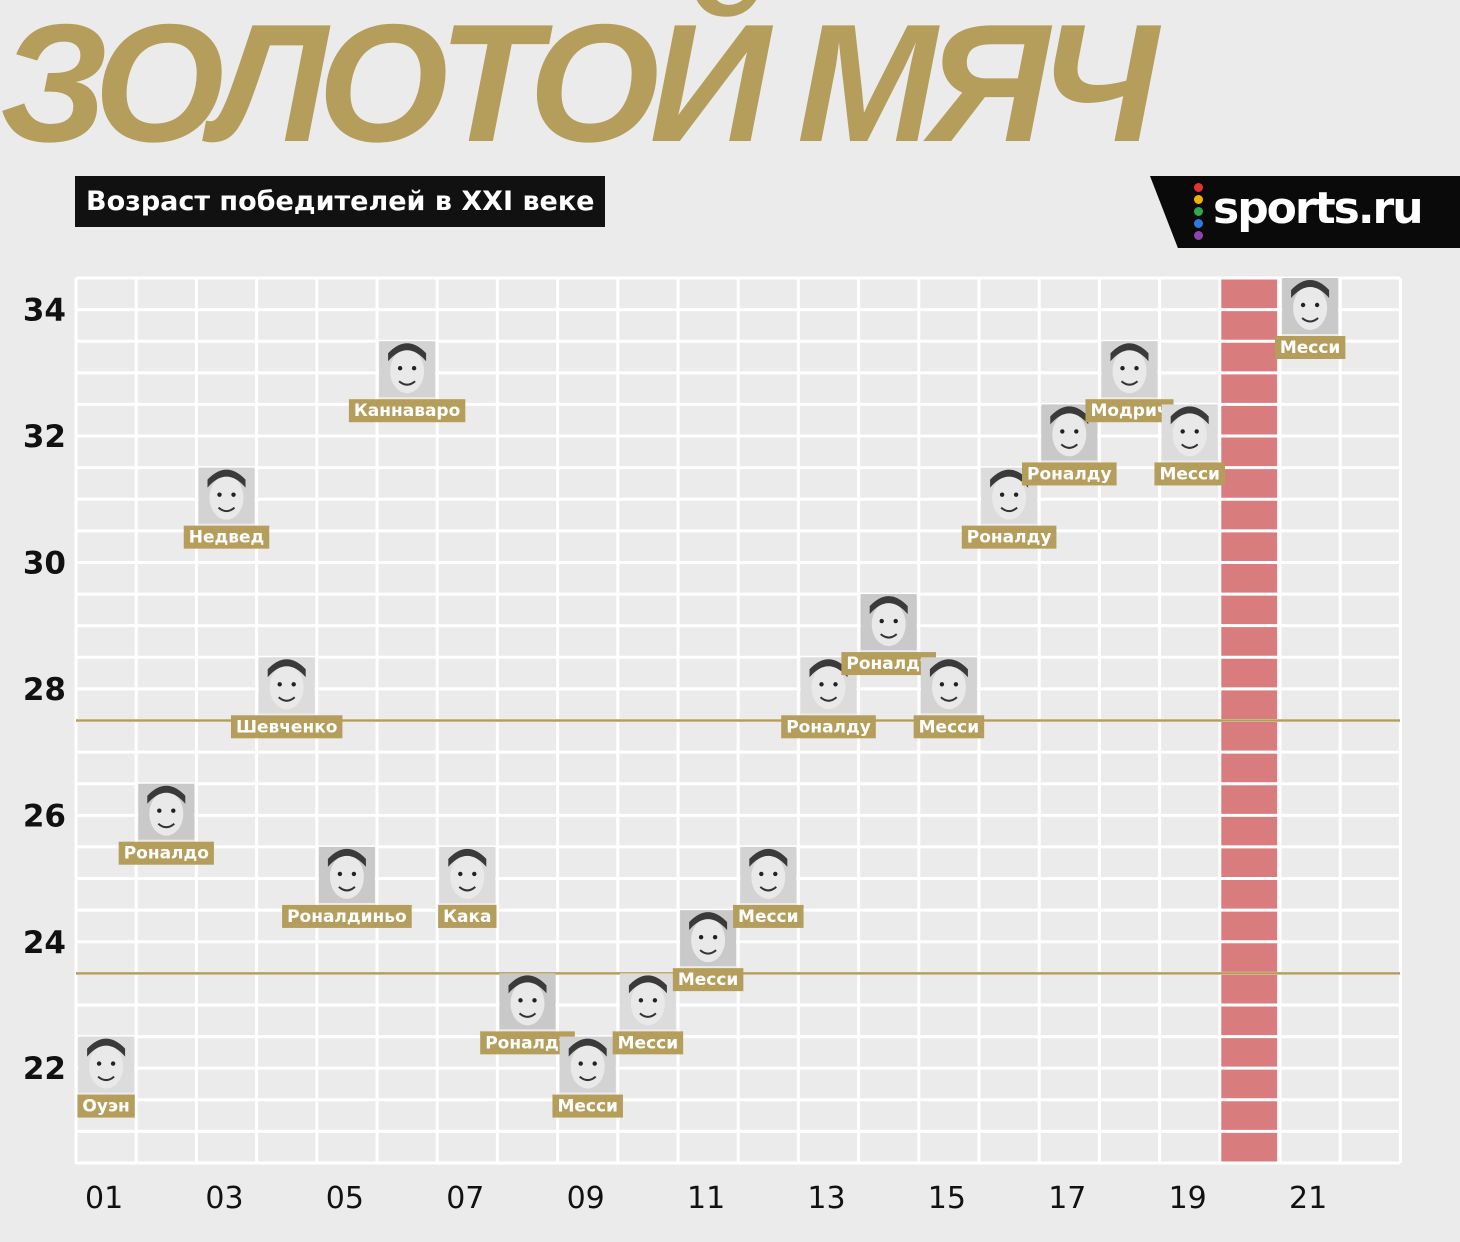 The image size is (1460, 1242). I want to click on player-name-label: Роналдиньо, so click(347, 917).